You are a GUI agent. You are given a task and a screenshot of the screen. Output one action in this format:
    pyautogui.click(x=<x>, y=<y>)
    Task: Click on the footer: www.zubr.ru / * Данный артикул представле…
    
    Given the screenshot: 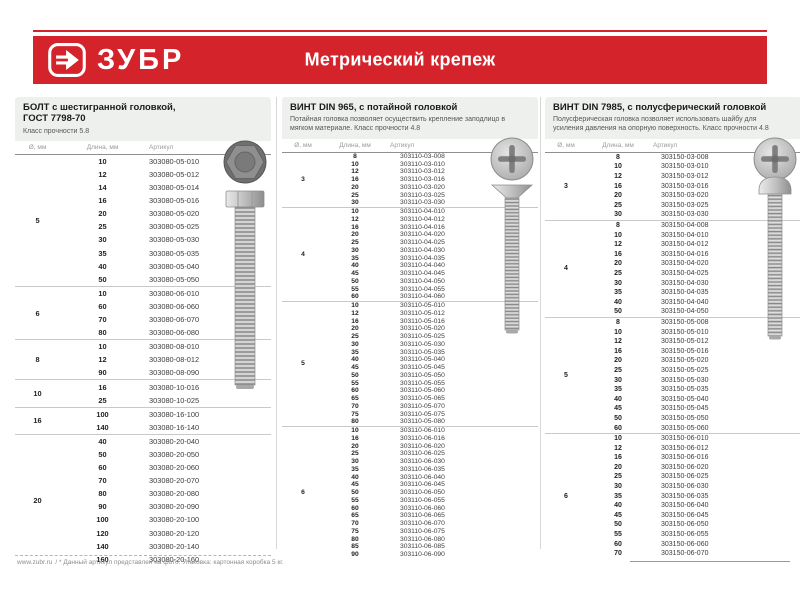 What is the action you would take?
    pyautogui.click(x=152, y=562)
    